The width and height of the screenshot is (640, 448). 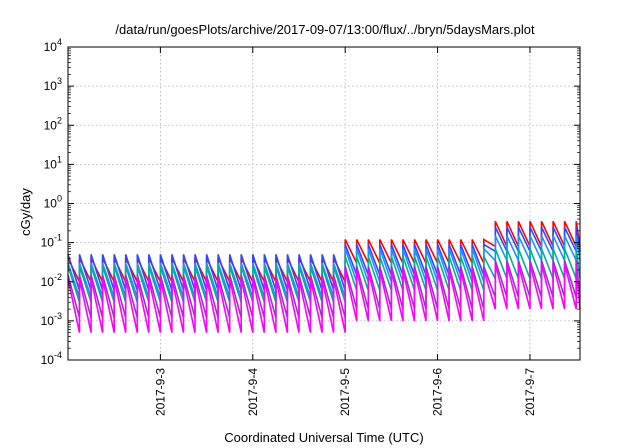 I want to click on x-tick-label: 2017-9-7, so click(x=530, y=392).